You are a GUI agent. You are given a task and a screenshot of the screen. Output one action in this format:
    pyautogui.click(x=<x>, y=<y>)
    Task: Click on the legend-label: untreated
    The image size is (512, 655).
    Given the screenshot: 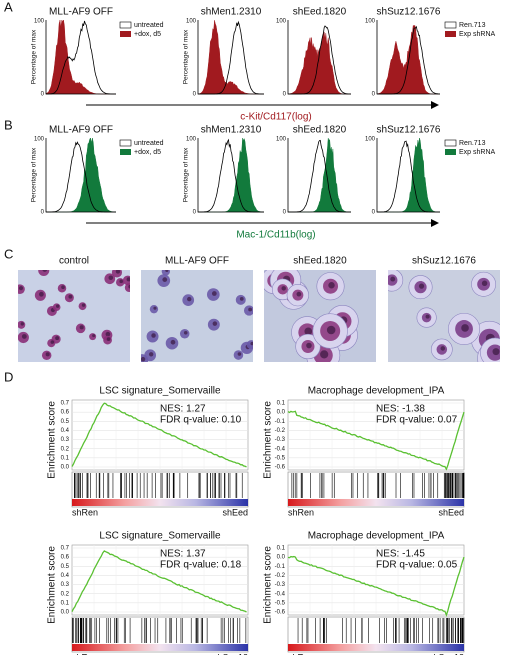 What is the action you would take?
    pyautogui.click(x=149, y=143)
    